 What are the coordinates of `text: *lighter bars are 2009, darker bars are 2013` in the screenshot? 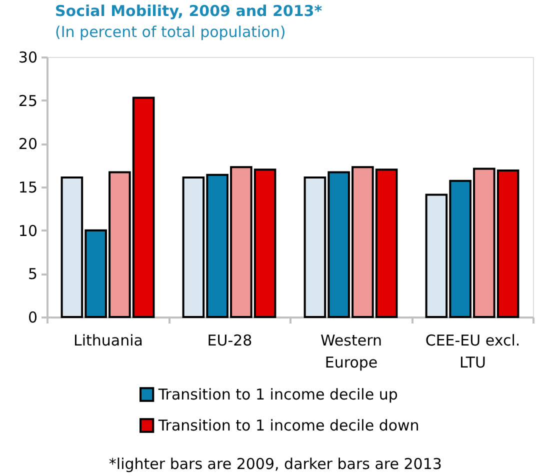 It's located at (275, 464).